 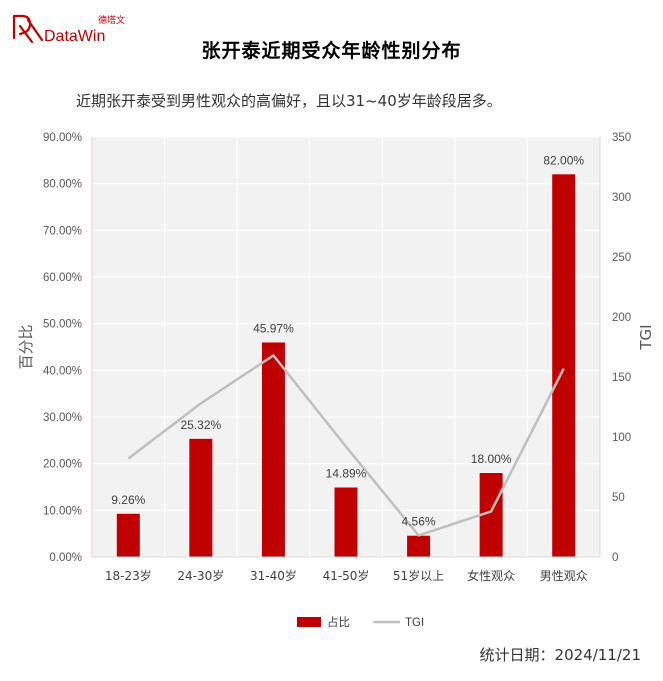 I want to click on bar-value-label: 4.56%, so click(x=419, y=522).